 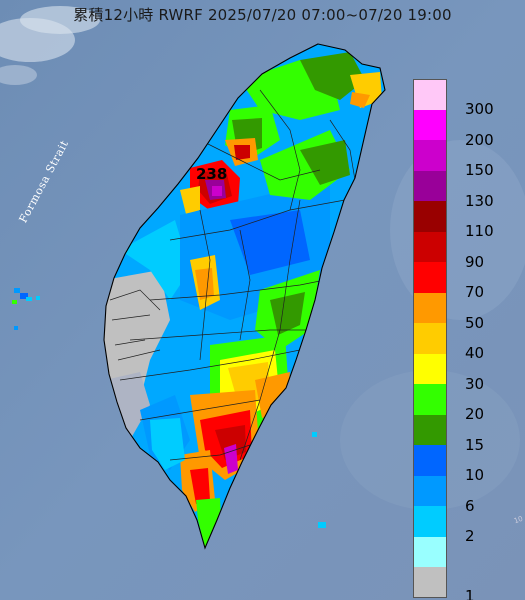 I want to click on legend-item: 1, so click(x=460, y=583).